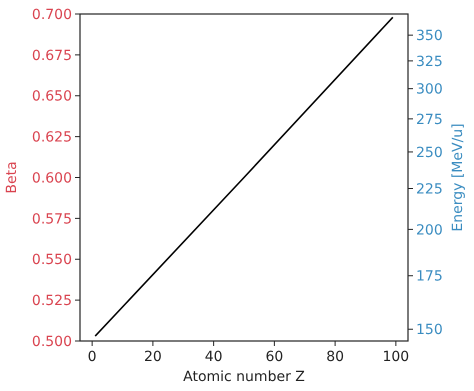  What do you see at coordinates (92, 357) in the screenshot?
I see `x-tick-label: 0` at bounding box center [92, 357].